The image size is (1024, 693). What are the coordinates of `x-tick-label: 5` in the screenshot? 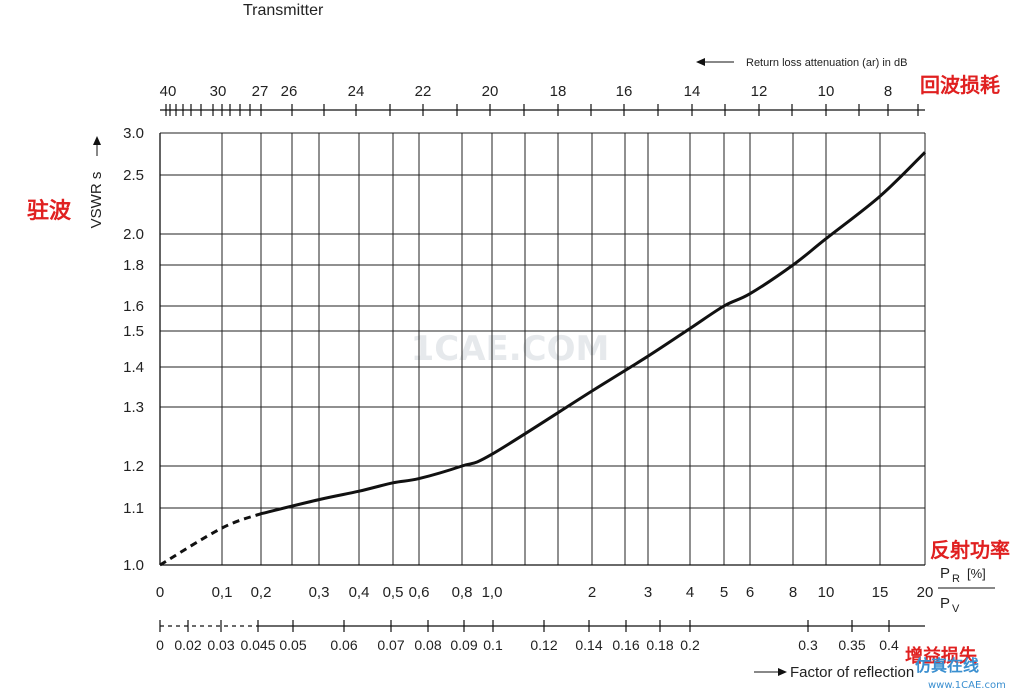 It's located at (724, 592).